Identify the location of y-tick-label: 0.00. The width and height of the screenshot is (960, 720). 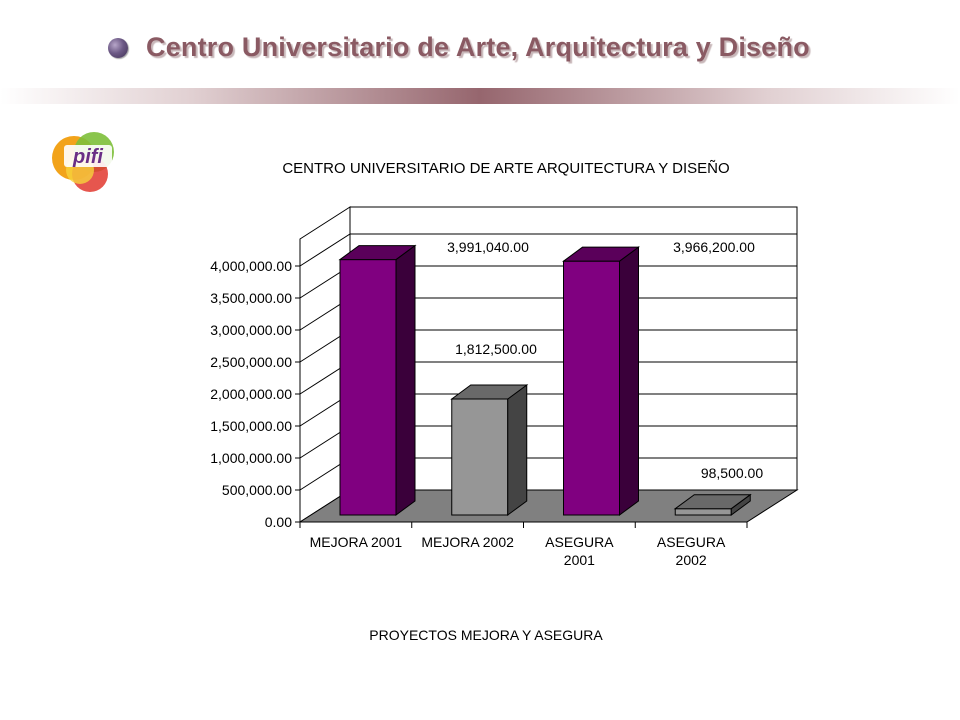
(278, 522).